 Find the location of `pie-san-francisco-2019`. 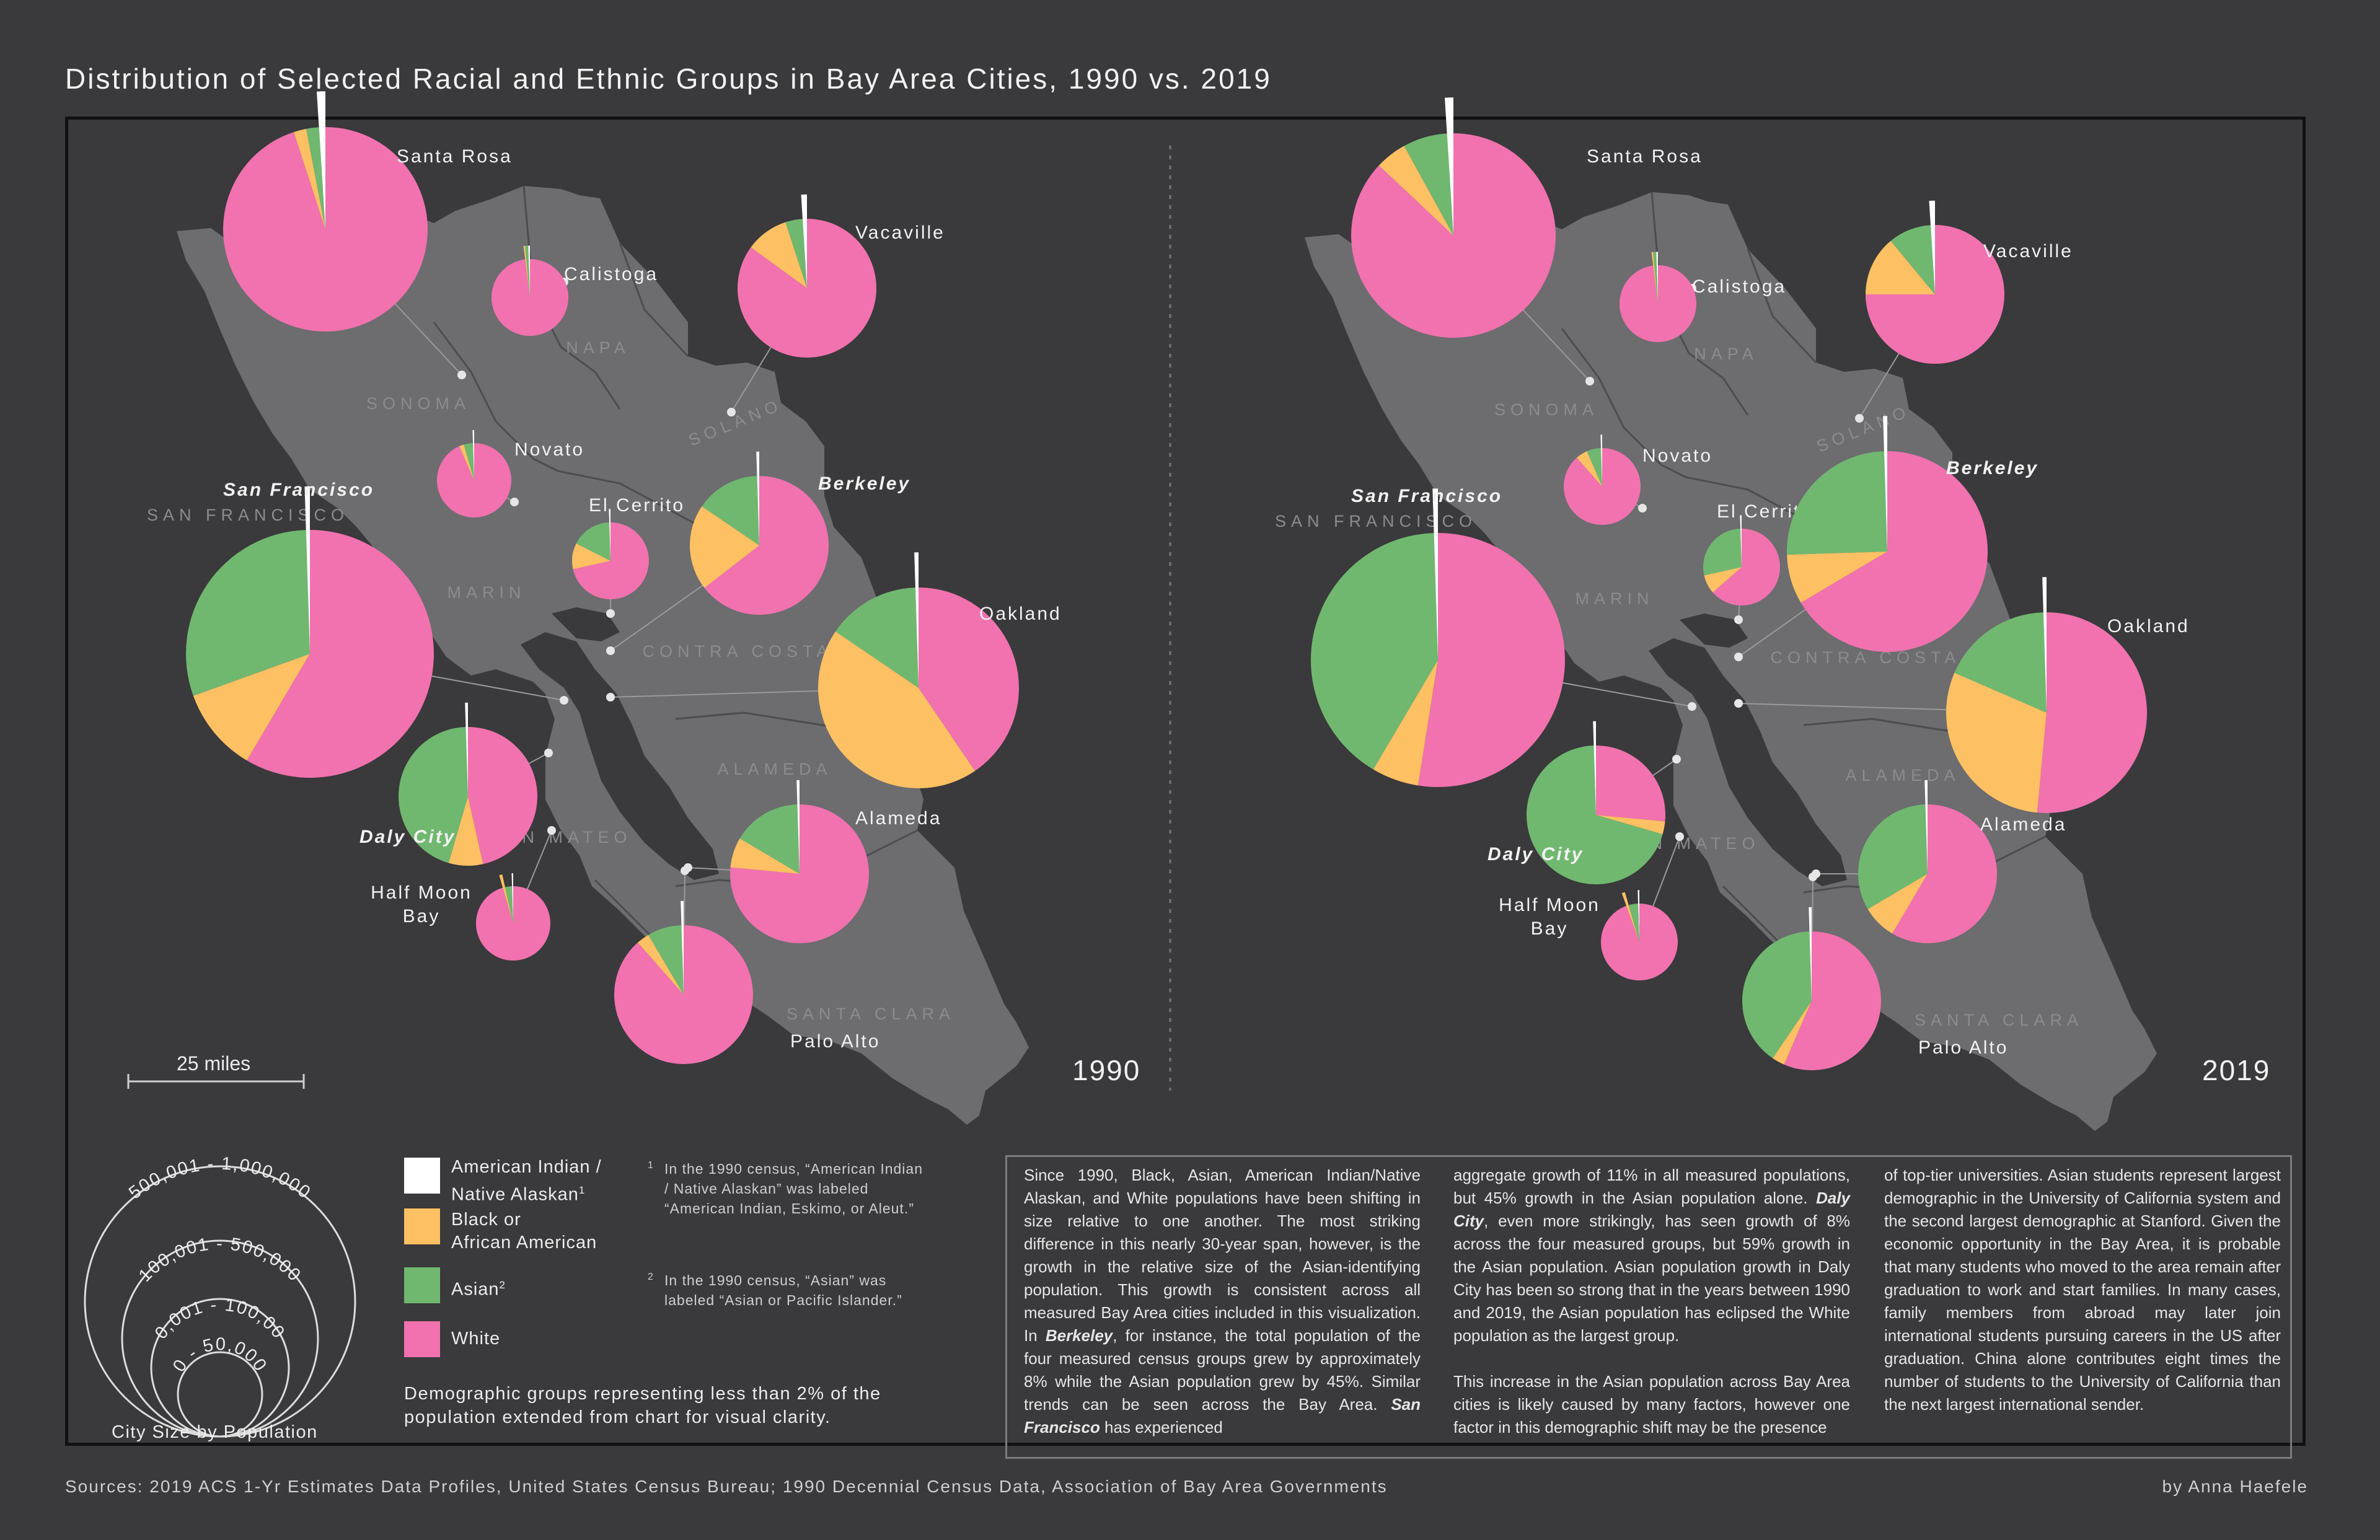

pie-san-francisco-2019 is located at coordinates (1437, 637).